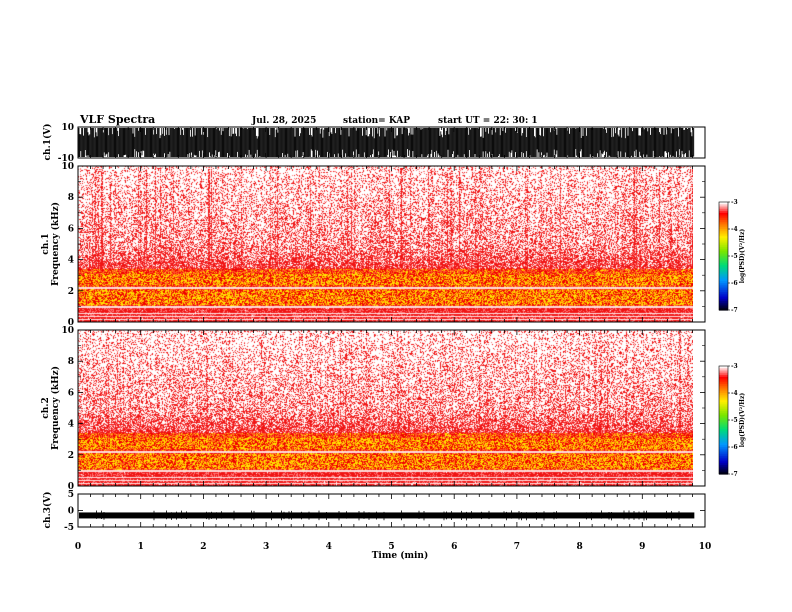  What do you see at coordinates (71, 362) in the screenshot?
I see `y-tick-label: 8` at bounding box center [71, 362].